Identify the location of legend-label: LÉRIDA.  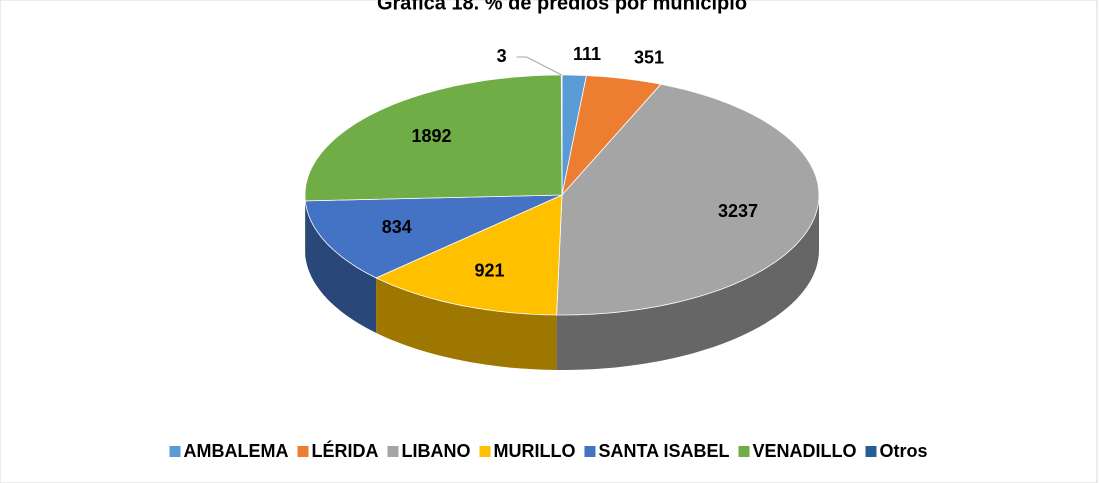
(344, 450).